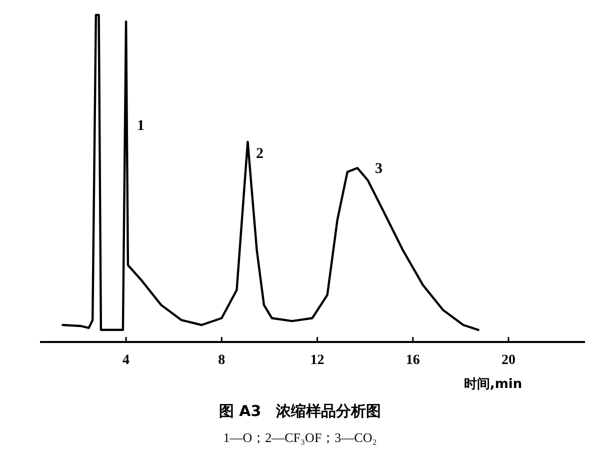  Describe the element at coordinates (300, 411) in the screenshot. I see `text: 图 A3 浓缩样品分析图` at that location.